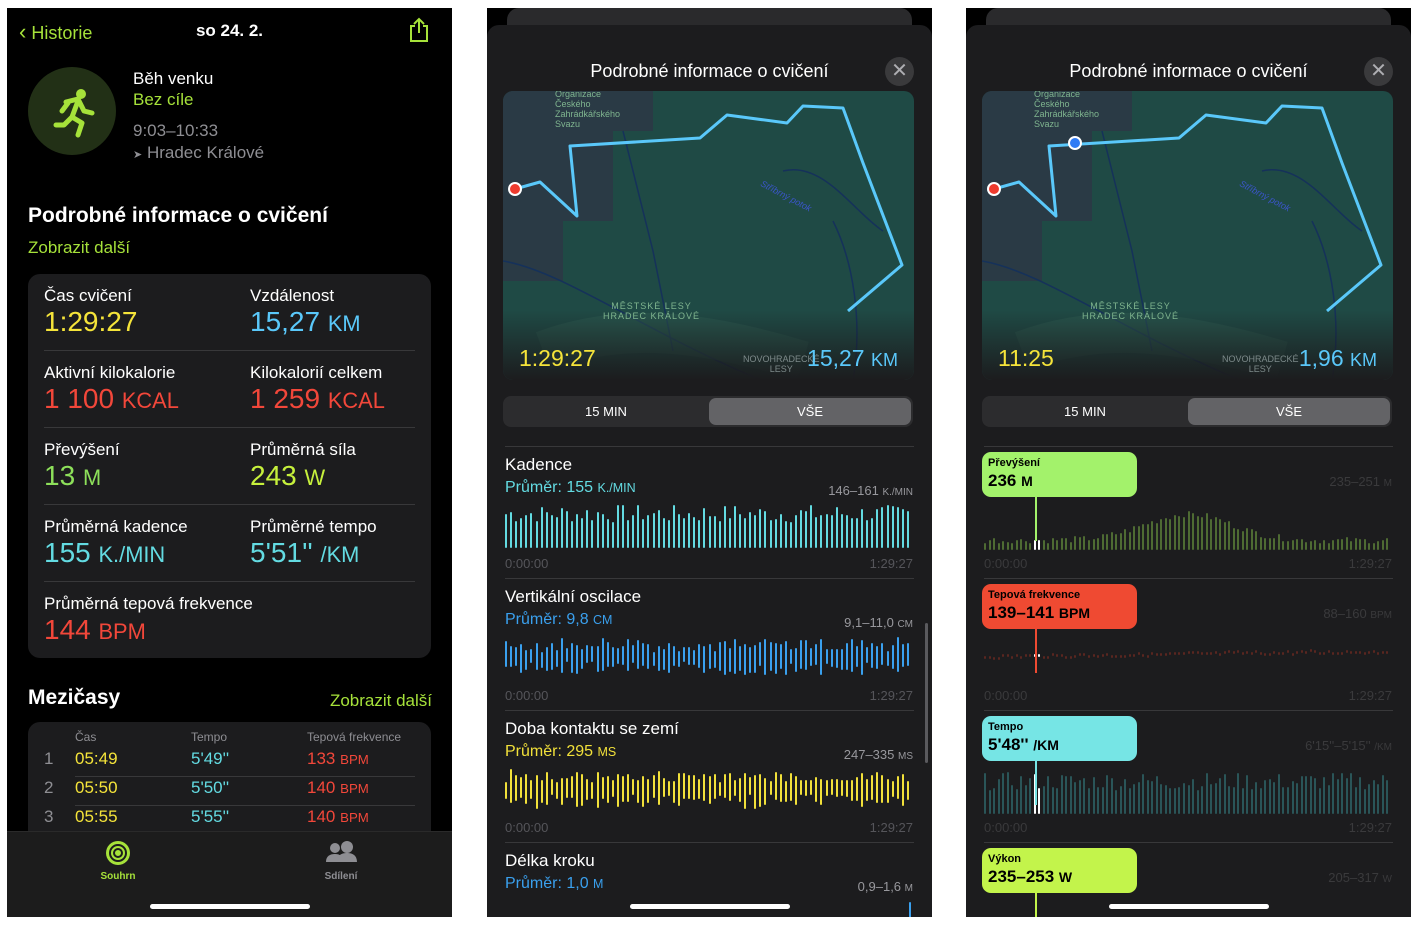 Image resolution: width=1422 pixels, height=928 pixels. What do you see at coordinates (905, 756) in the screenshot?
I see `range-unit: ms` at bounding box center [905, 756].